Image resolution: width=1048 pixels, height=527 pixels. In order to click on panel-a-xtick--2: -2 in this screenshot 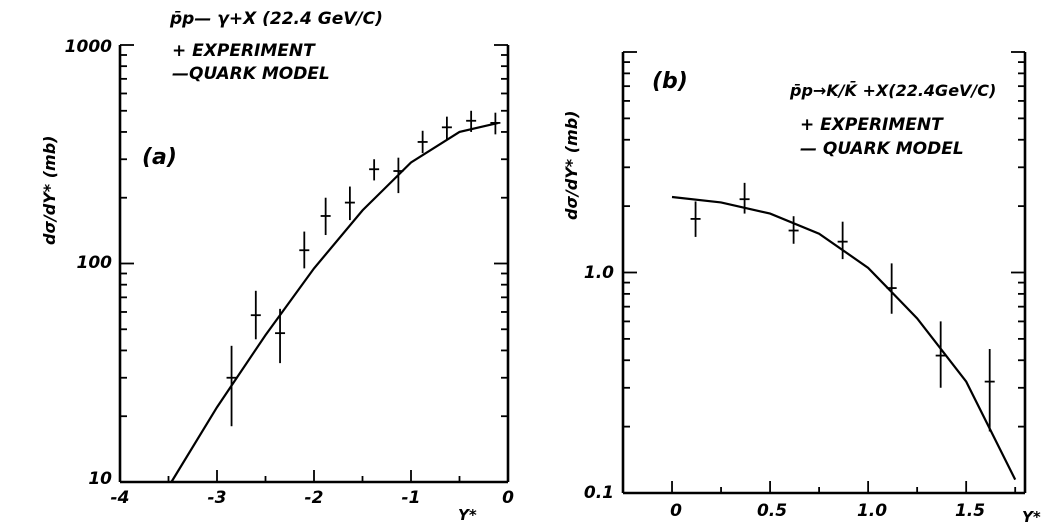, I will do `click(314, 498)`.